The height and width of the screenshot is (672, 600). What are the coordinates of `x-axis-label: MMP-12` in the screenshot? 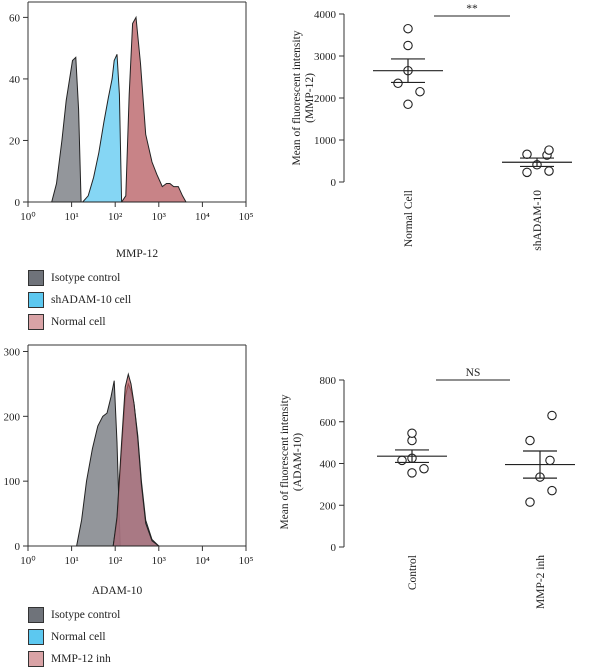 It's located at (137, 254).